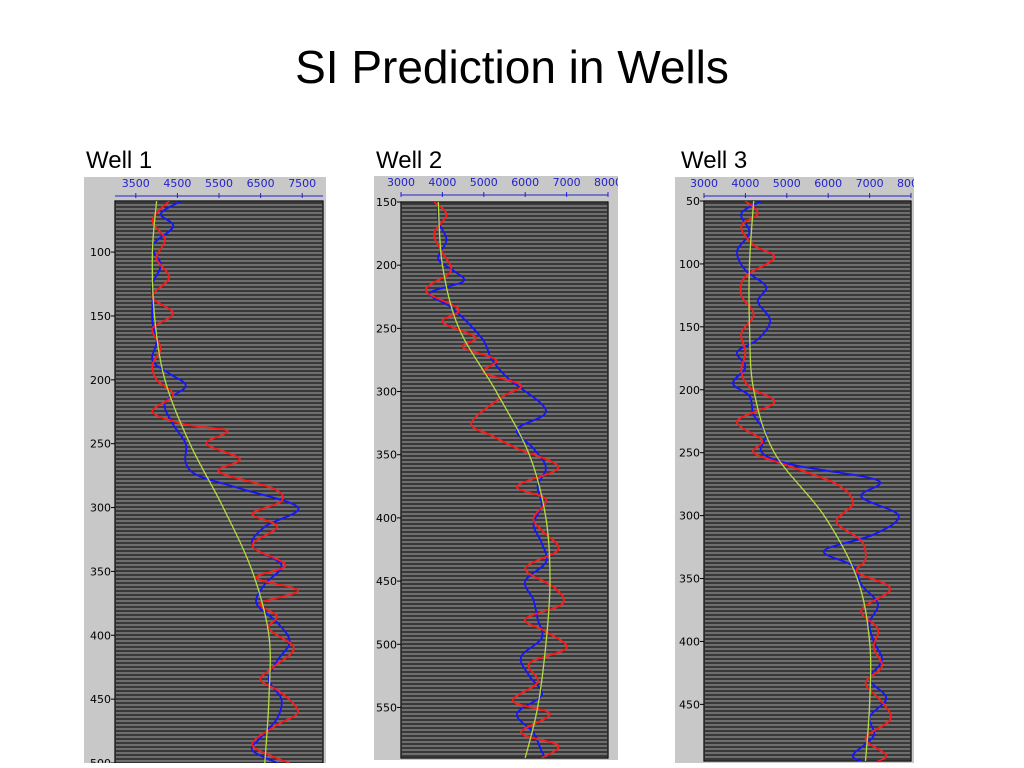  Describe the element at coordinates (714, 160) in the screenshot. I see `well-3-label: Well 3` at that location.